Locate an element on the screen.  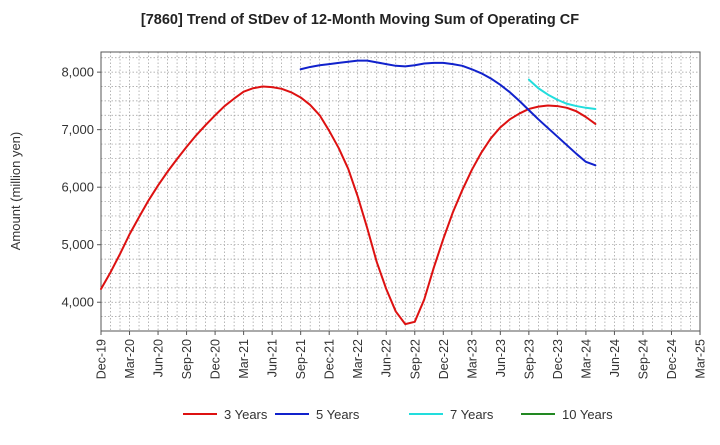
y-tick-label: 6,000 is located at coordinates (77, 187).